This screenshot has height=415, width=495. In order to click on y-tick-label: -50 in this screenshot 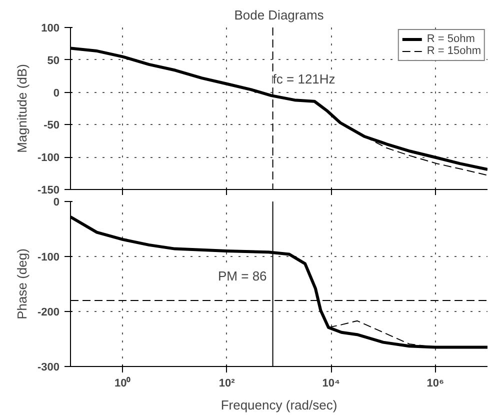, I will do `click(52, 126)`.